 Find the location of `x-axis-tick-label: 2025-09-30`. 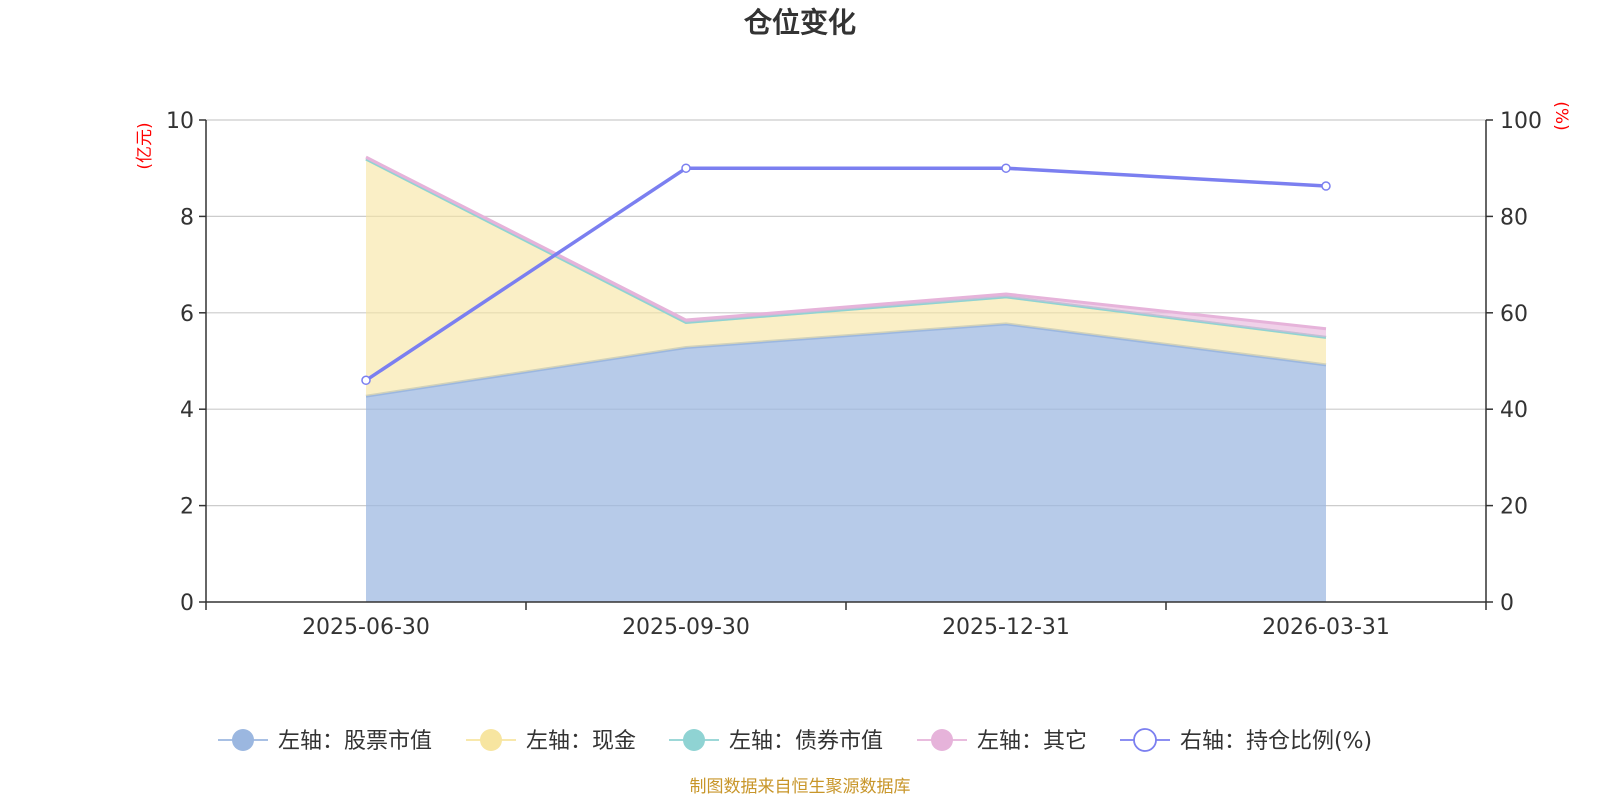

x-axis-tick-label: 2025-09-30 is located at coordinates (686, 627).